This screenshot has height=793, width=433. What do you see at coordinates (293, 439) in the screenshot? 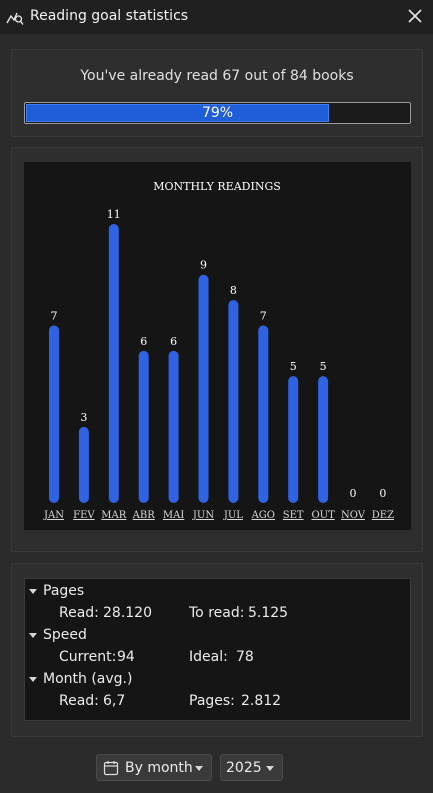
I see `chart-bar-set` at bounding box center [293, 439].